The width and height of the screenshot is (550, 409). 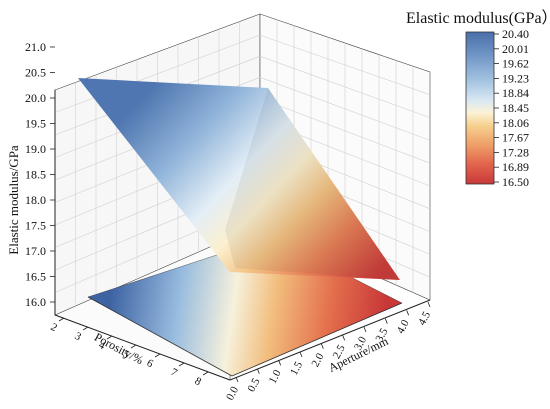 What do you see at coordinates (35, 175) in the screenshot?
I see `z-tick-label: 18.5` at bounding box center [35, 175].